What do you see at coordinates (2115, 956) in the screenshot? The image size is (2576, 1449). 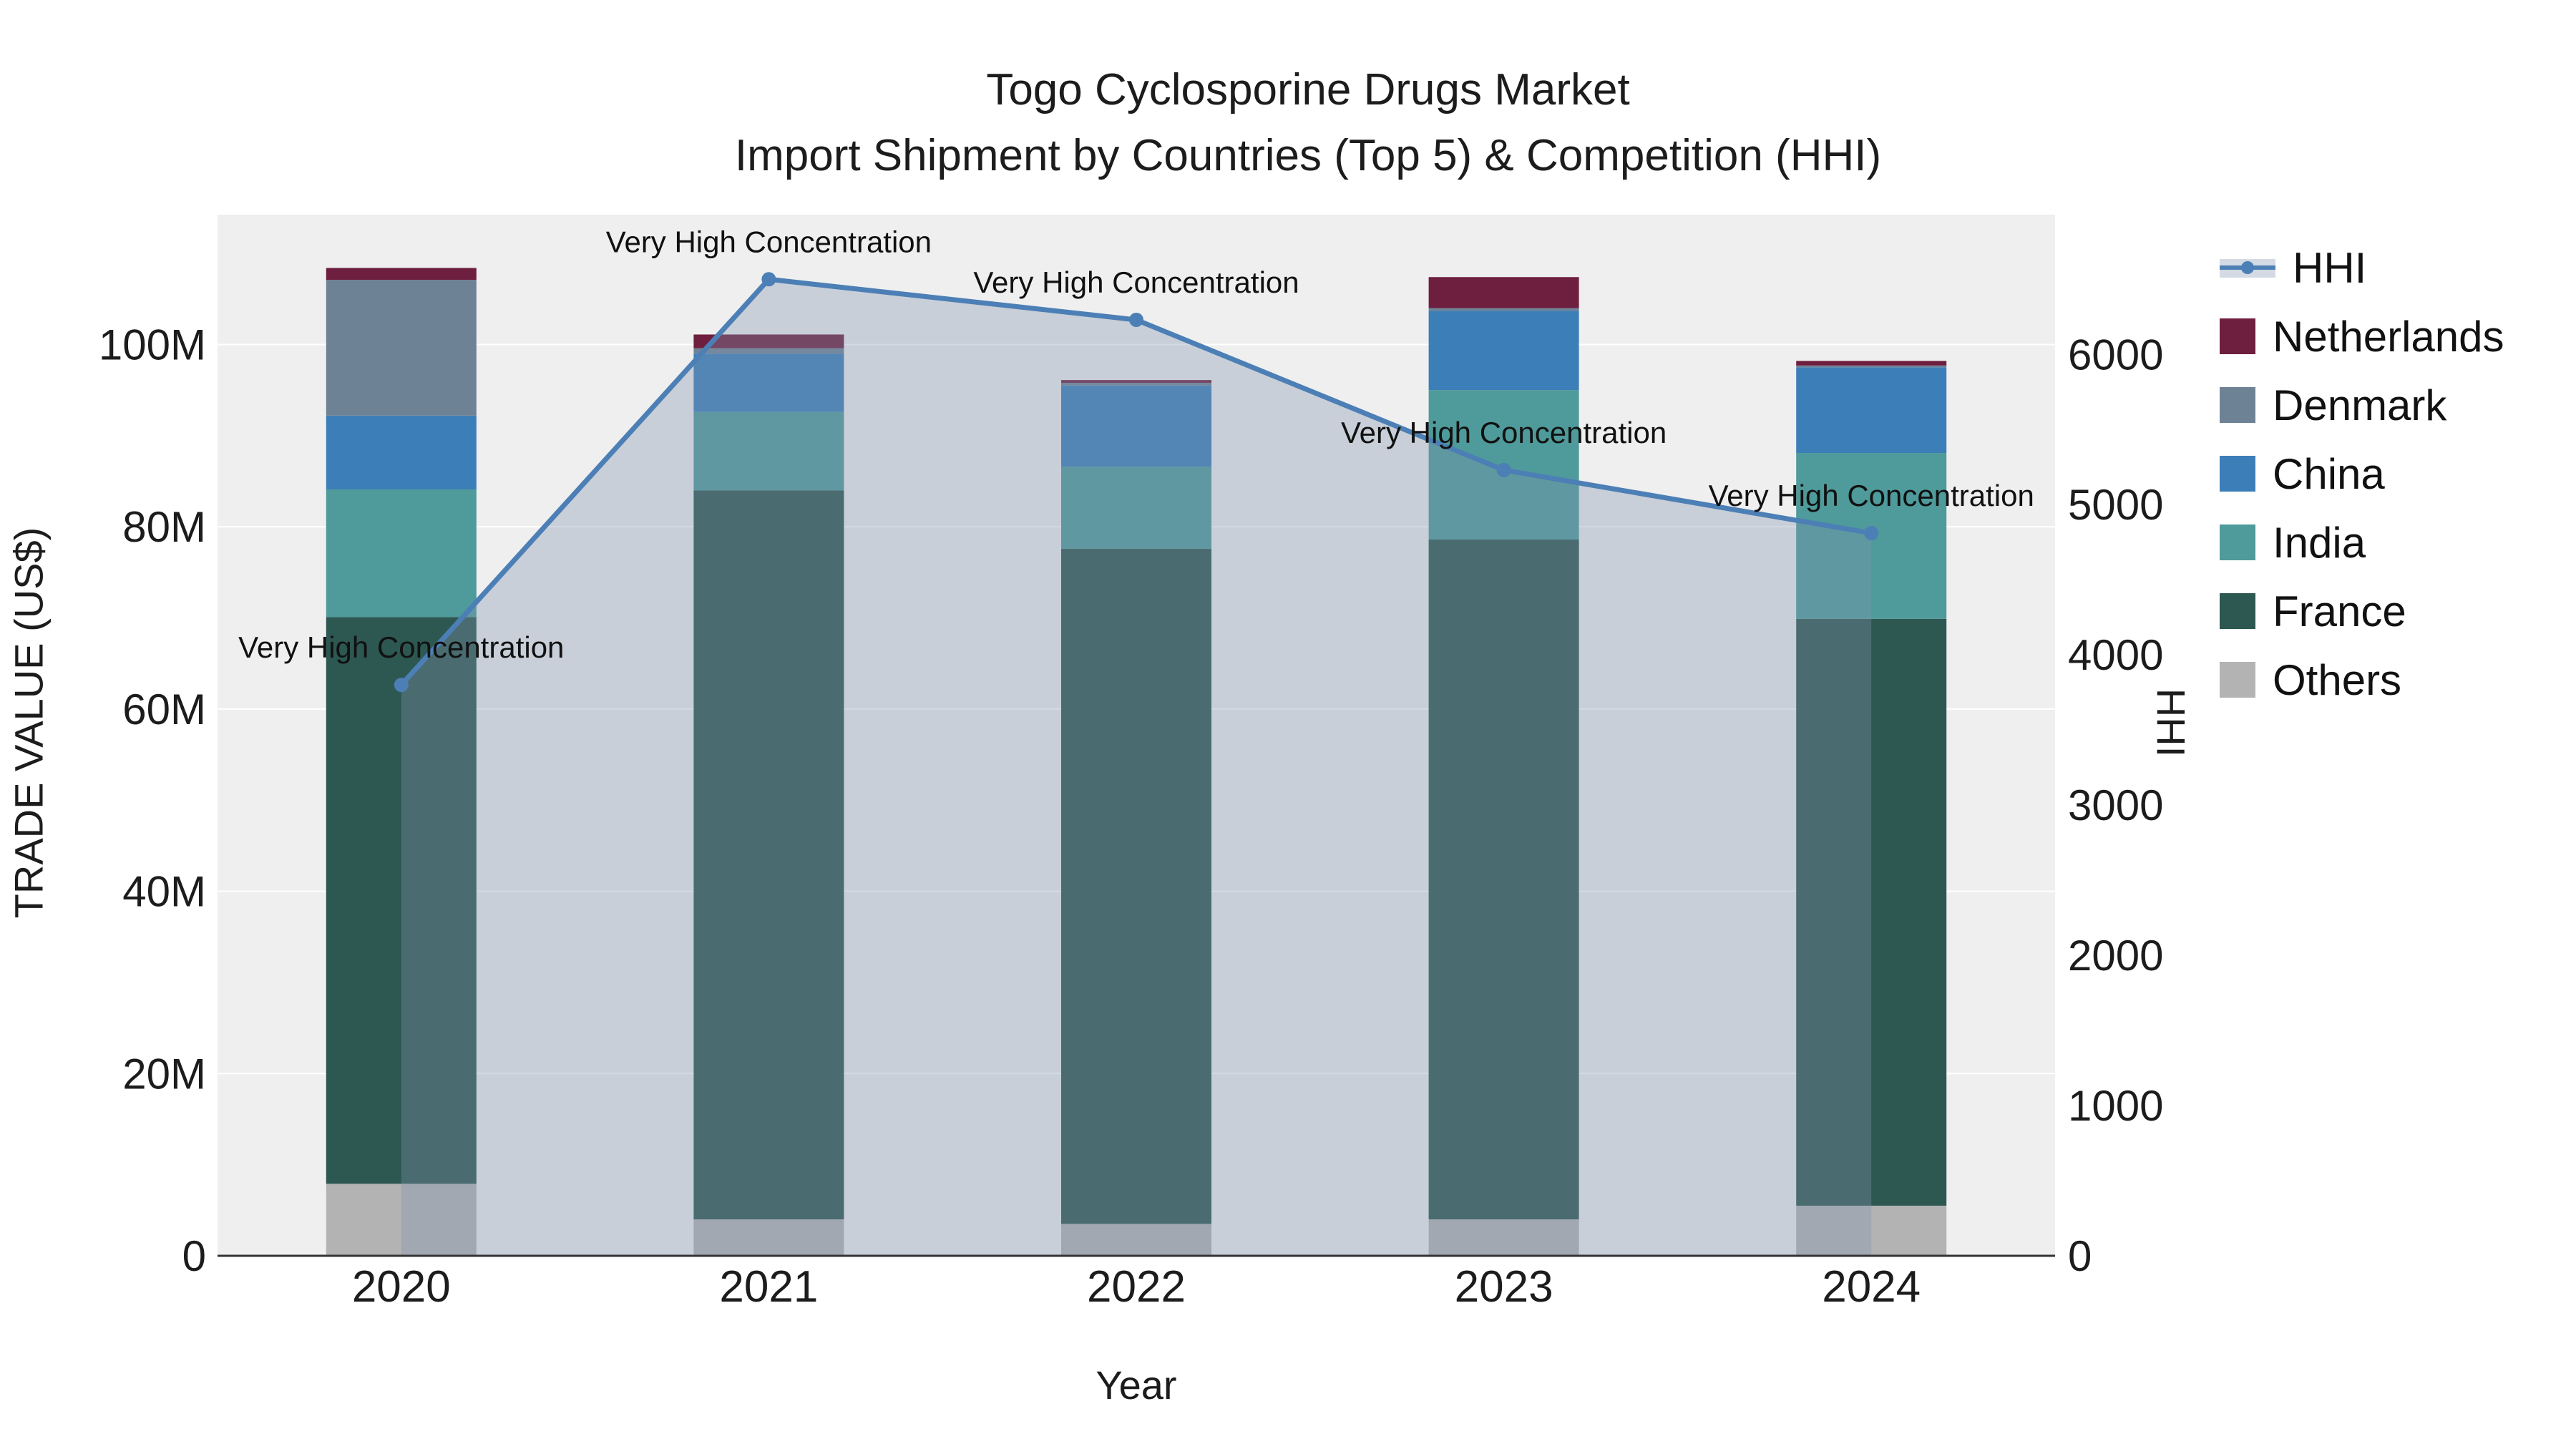 I see `y-right-tick: 2000` at bounding box center [2115, 956].